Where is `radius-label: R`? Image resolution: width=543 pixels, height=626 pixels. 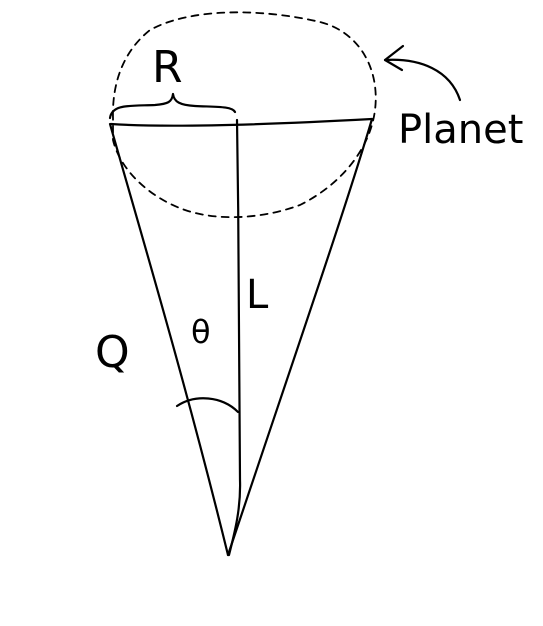
radius-label: R is located at coordinates (167, 67).